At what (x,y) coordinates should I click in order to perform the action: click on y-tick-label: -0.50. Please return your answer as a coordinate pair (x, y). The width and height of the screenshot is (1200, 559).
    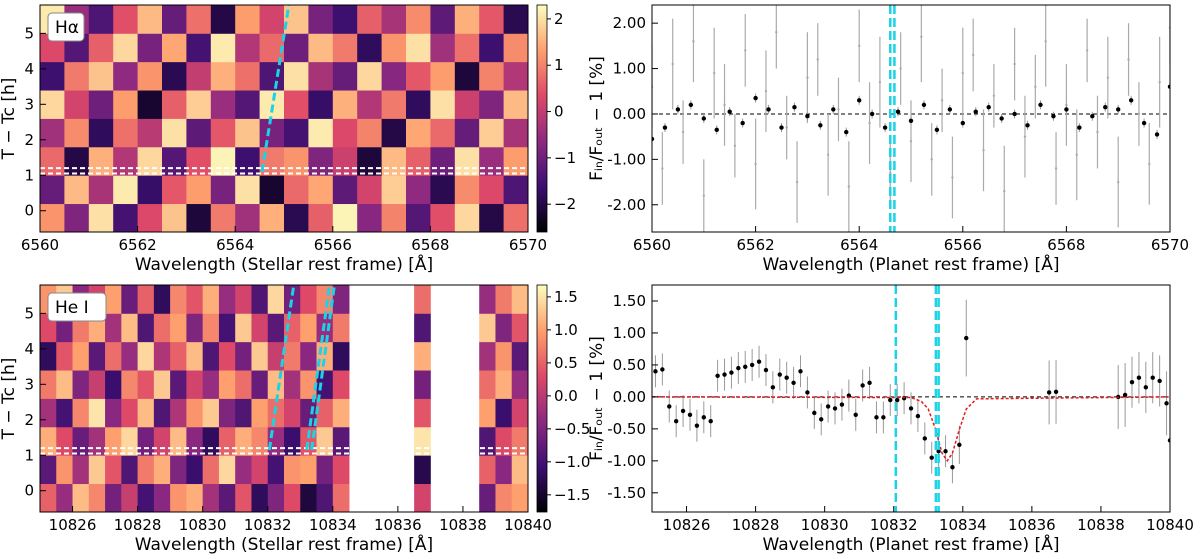
    Looking at the image, I should click on (626, 429).